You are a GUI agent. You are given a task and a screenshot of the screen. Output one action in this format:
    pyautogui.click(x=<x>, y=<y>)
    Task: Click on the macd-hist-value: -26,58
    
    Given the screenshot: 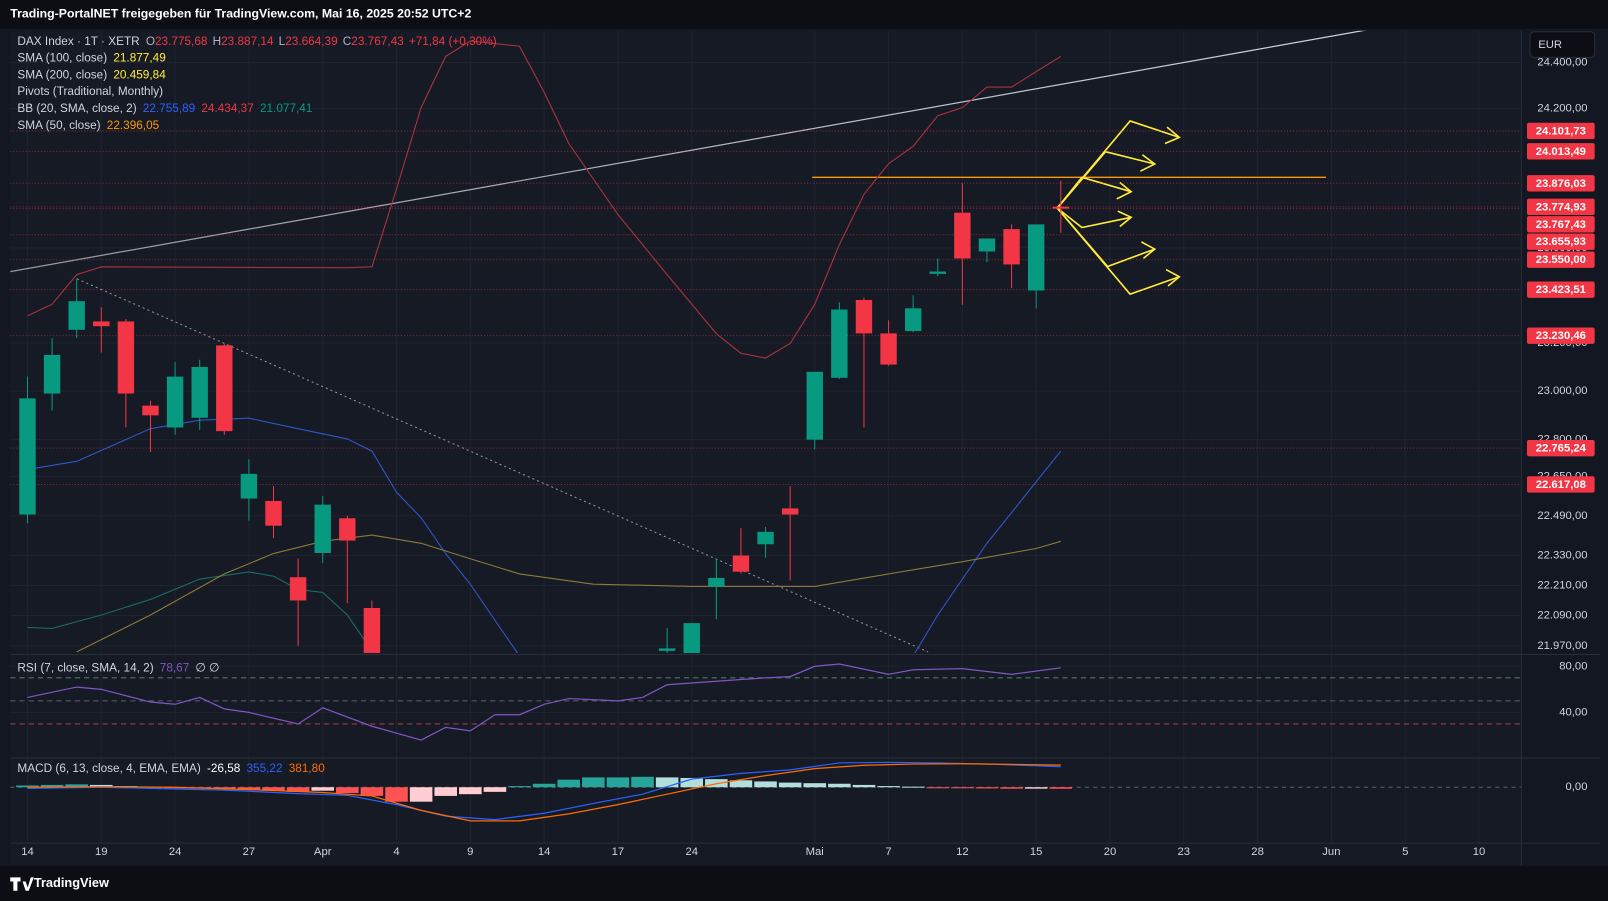 What is the action you would take?
    pyautogui.click(x=224, y=768)
    